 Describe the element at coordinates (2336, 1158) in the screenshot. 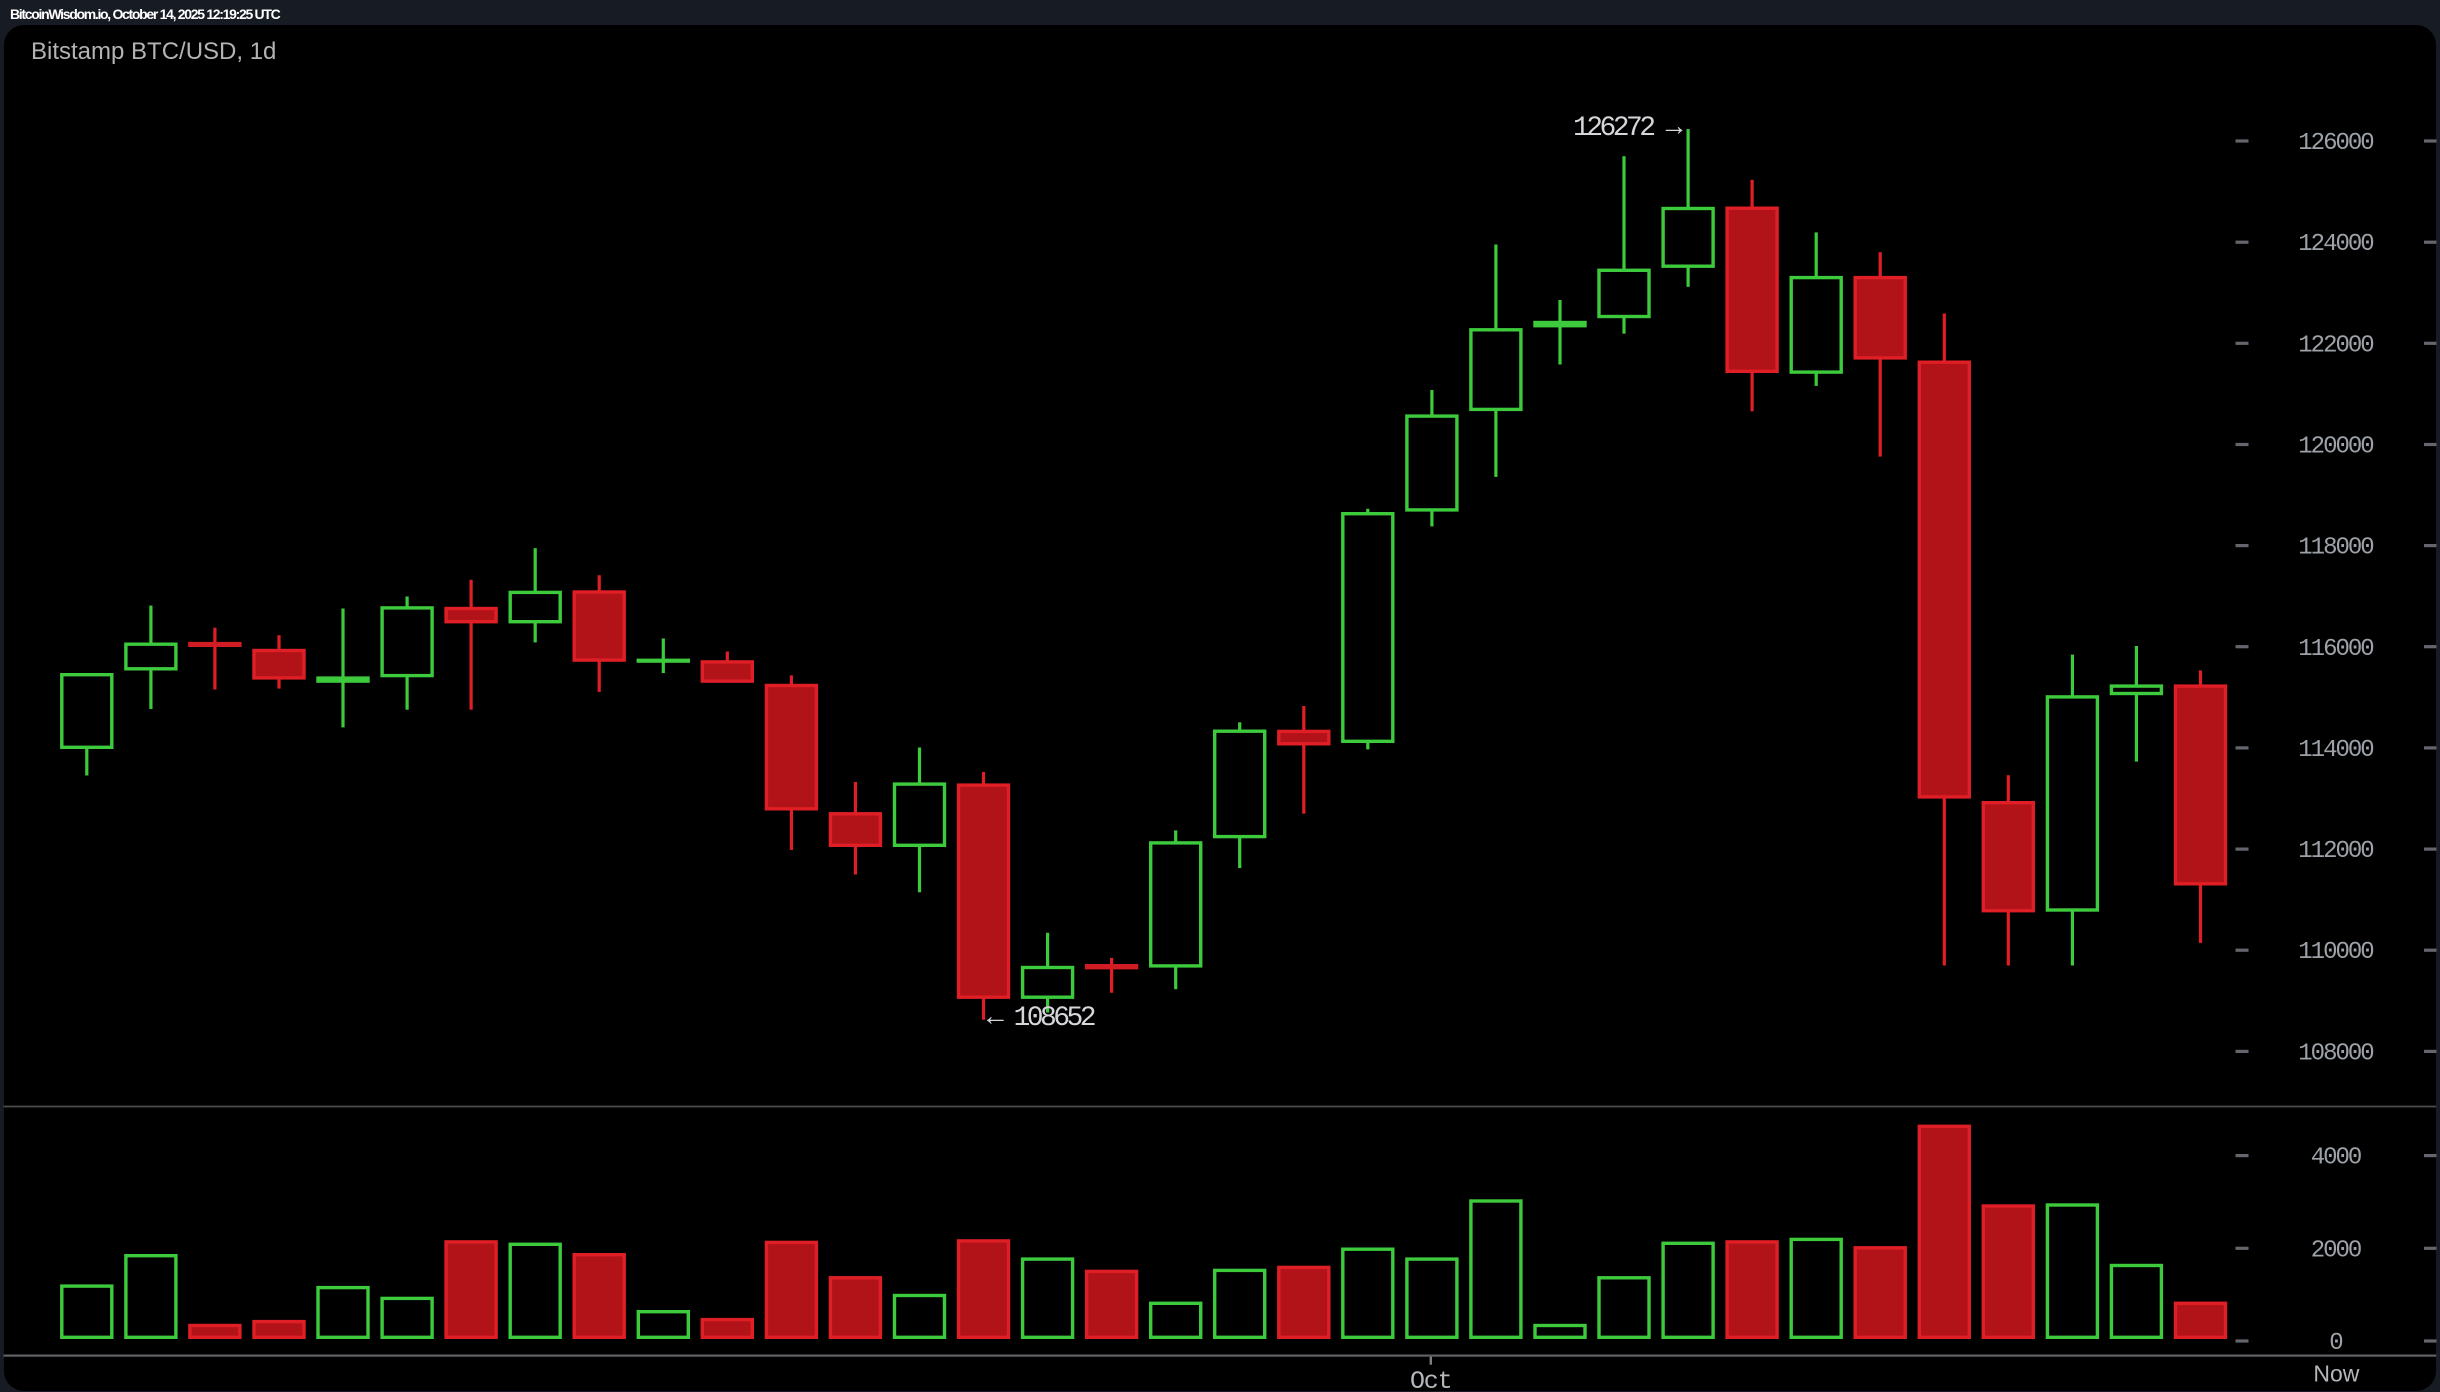

I see `svg-text: 4000` at that location.